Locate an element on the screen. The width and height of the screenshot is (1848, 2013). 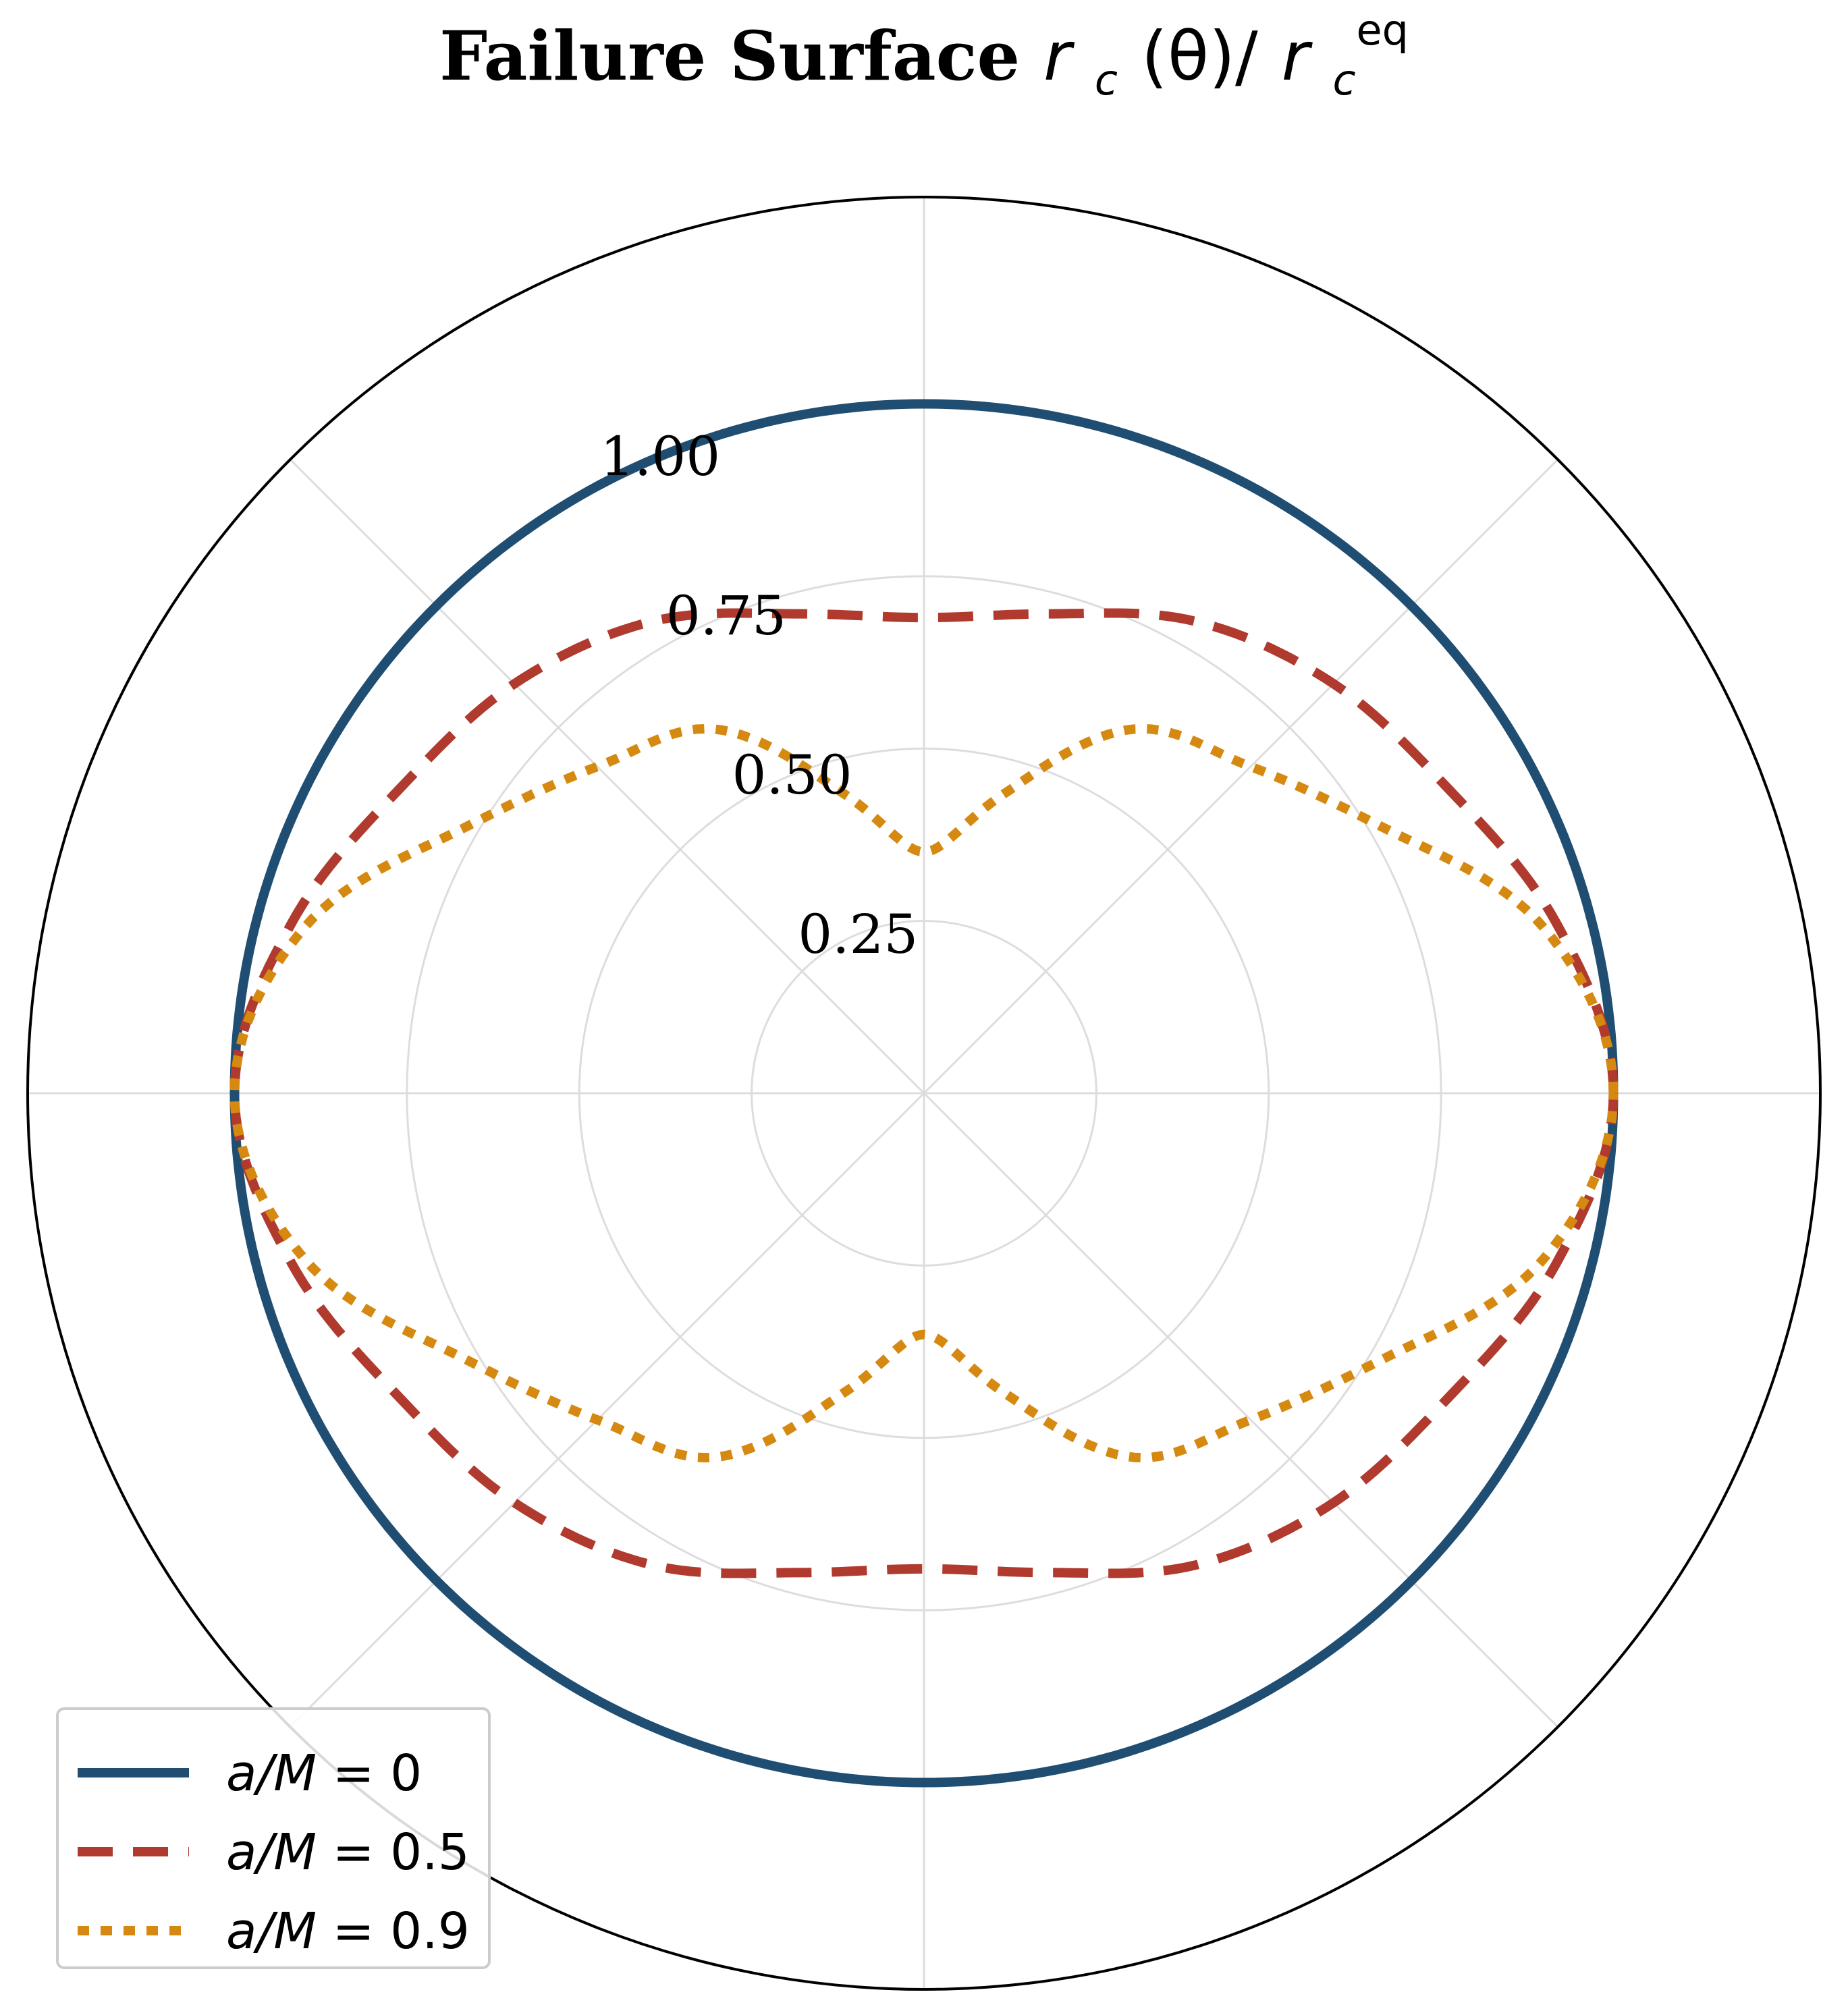
r-tick-label-1: 0.50 is located at coordinates (792, 775).